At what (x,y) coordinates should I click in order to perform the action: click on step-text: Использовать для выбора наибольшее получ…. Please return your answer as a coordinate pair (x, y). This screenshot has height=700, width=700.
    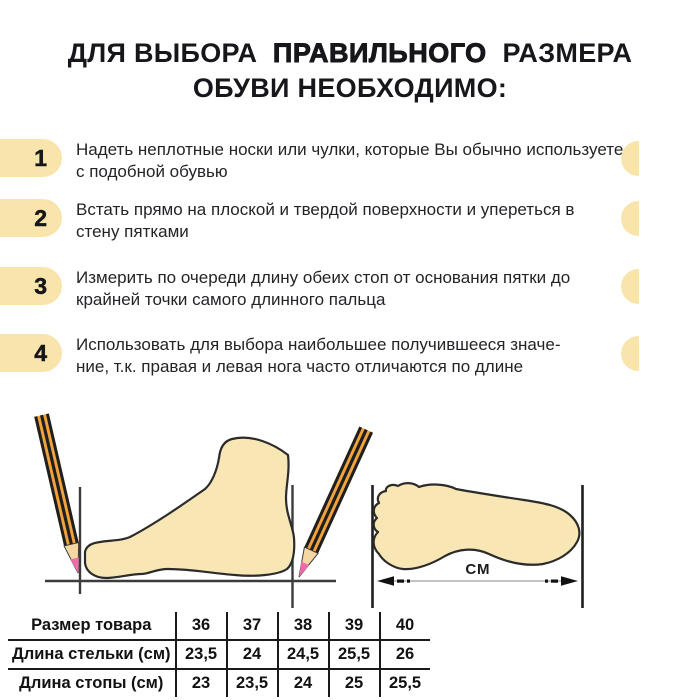
    Looking at the image, I should click on (366, 356).